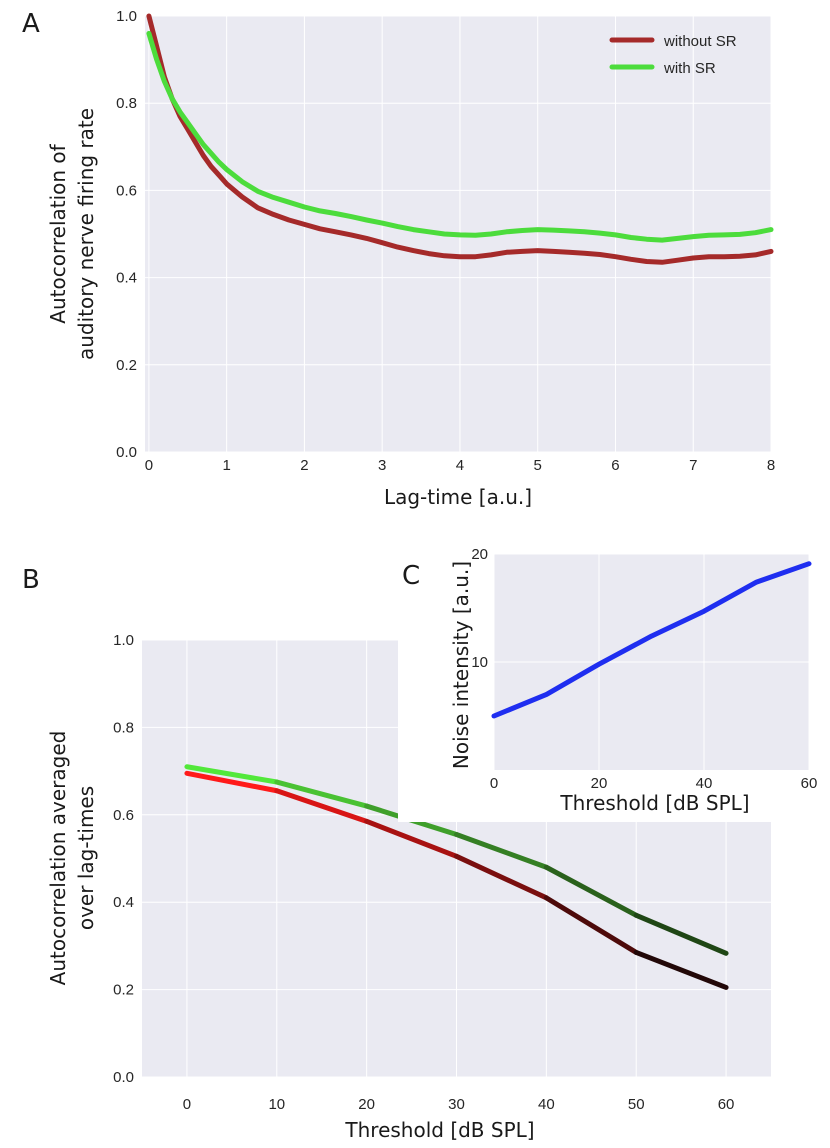  Describe the element at coordinates (693, 465) in the screenshot. I see `x-tick-label: 7` at that location.